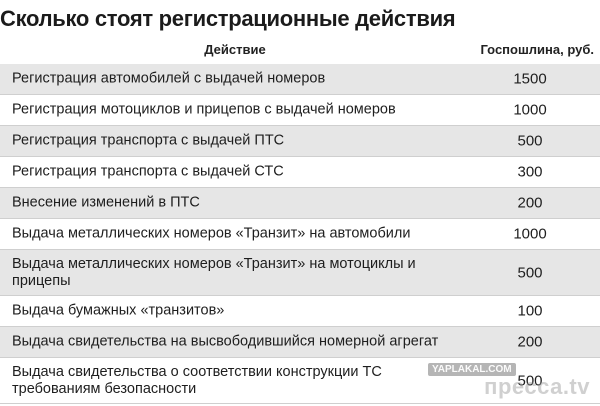  I want to click on header-action: Действие, so click(235, 49).